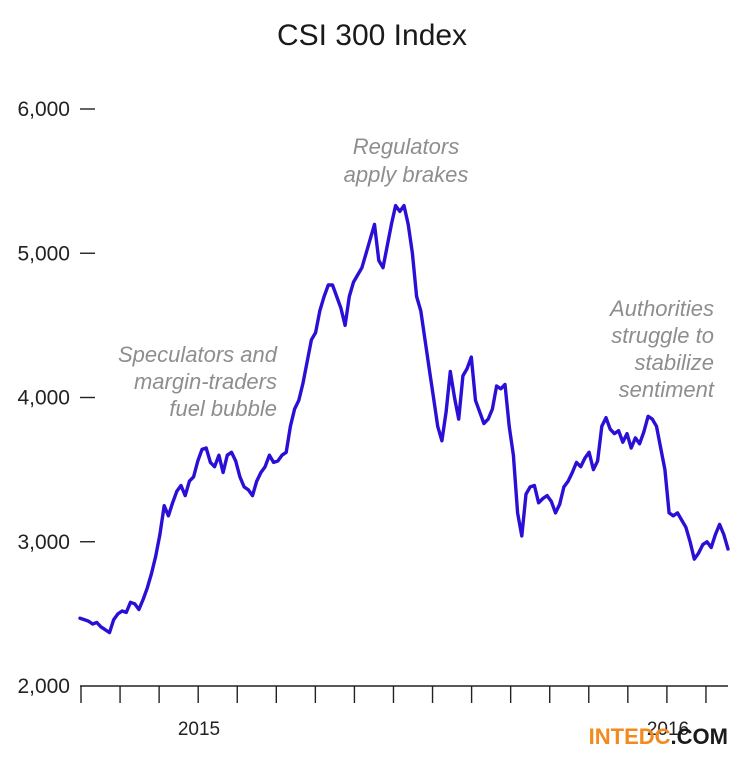  What do you see at coordinates (43, 109) in the screenshot?
I see `y-tick-label: 6,000` at bounding box center [43, 109].